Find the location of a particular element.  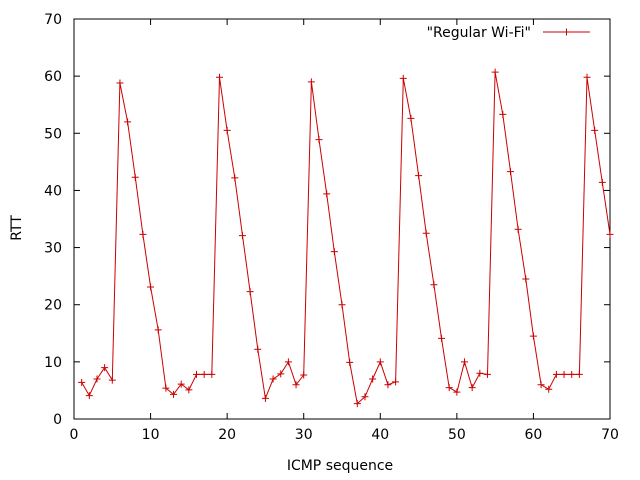

y-tick-label: 70 is located at coordinates (53, 20).